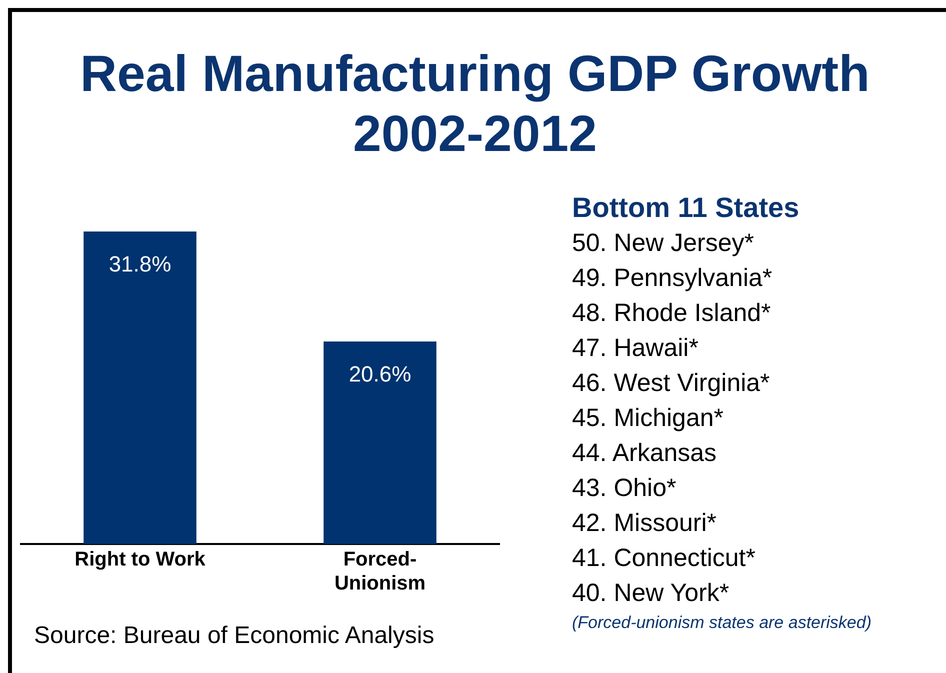 The width and height of the screenshot is (946, 673). I want to click on text: 45. Michigan*, so click(648, 418).